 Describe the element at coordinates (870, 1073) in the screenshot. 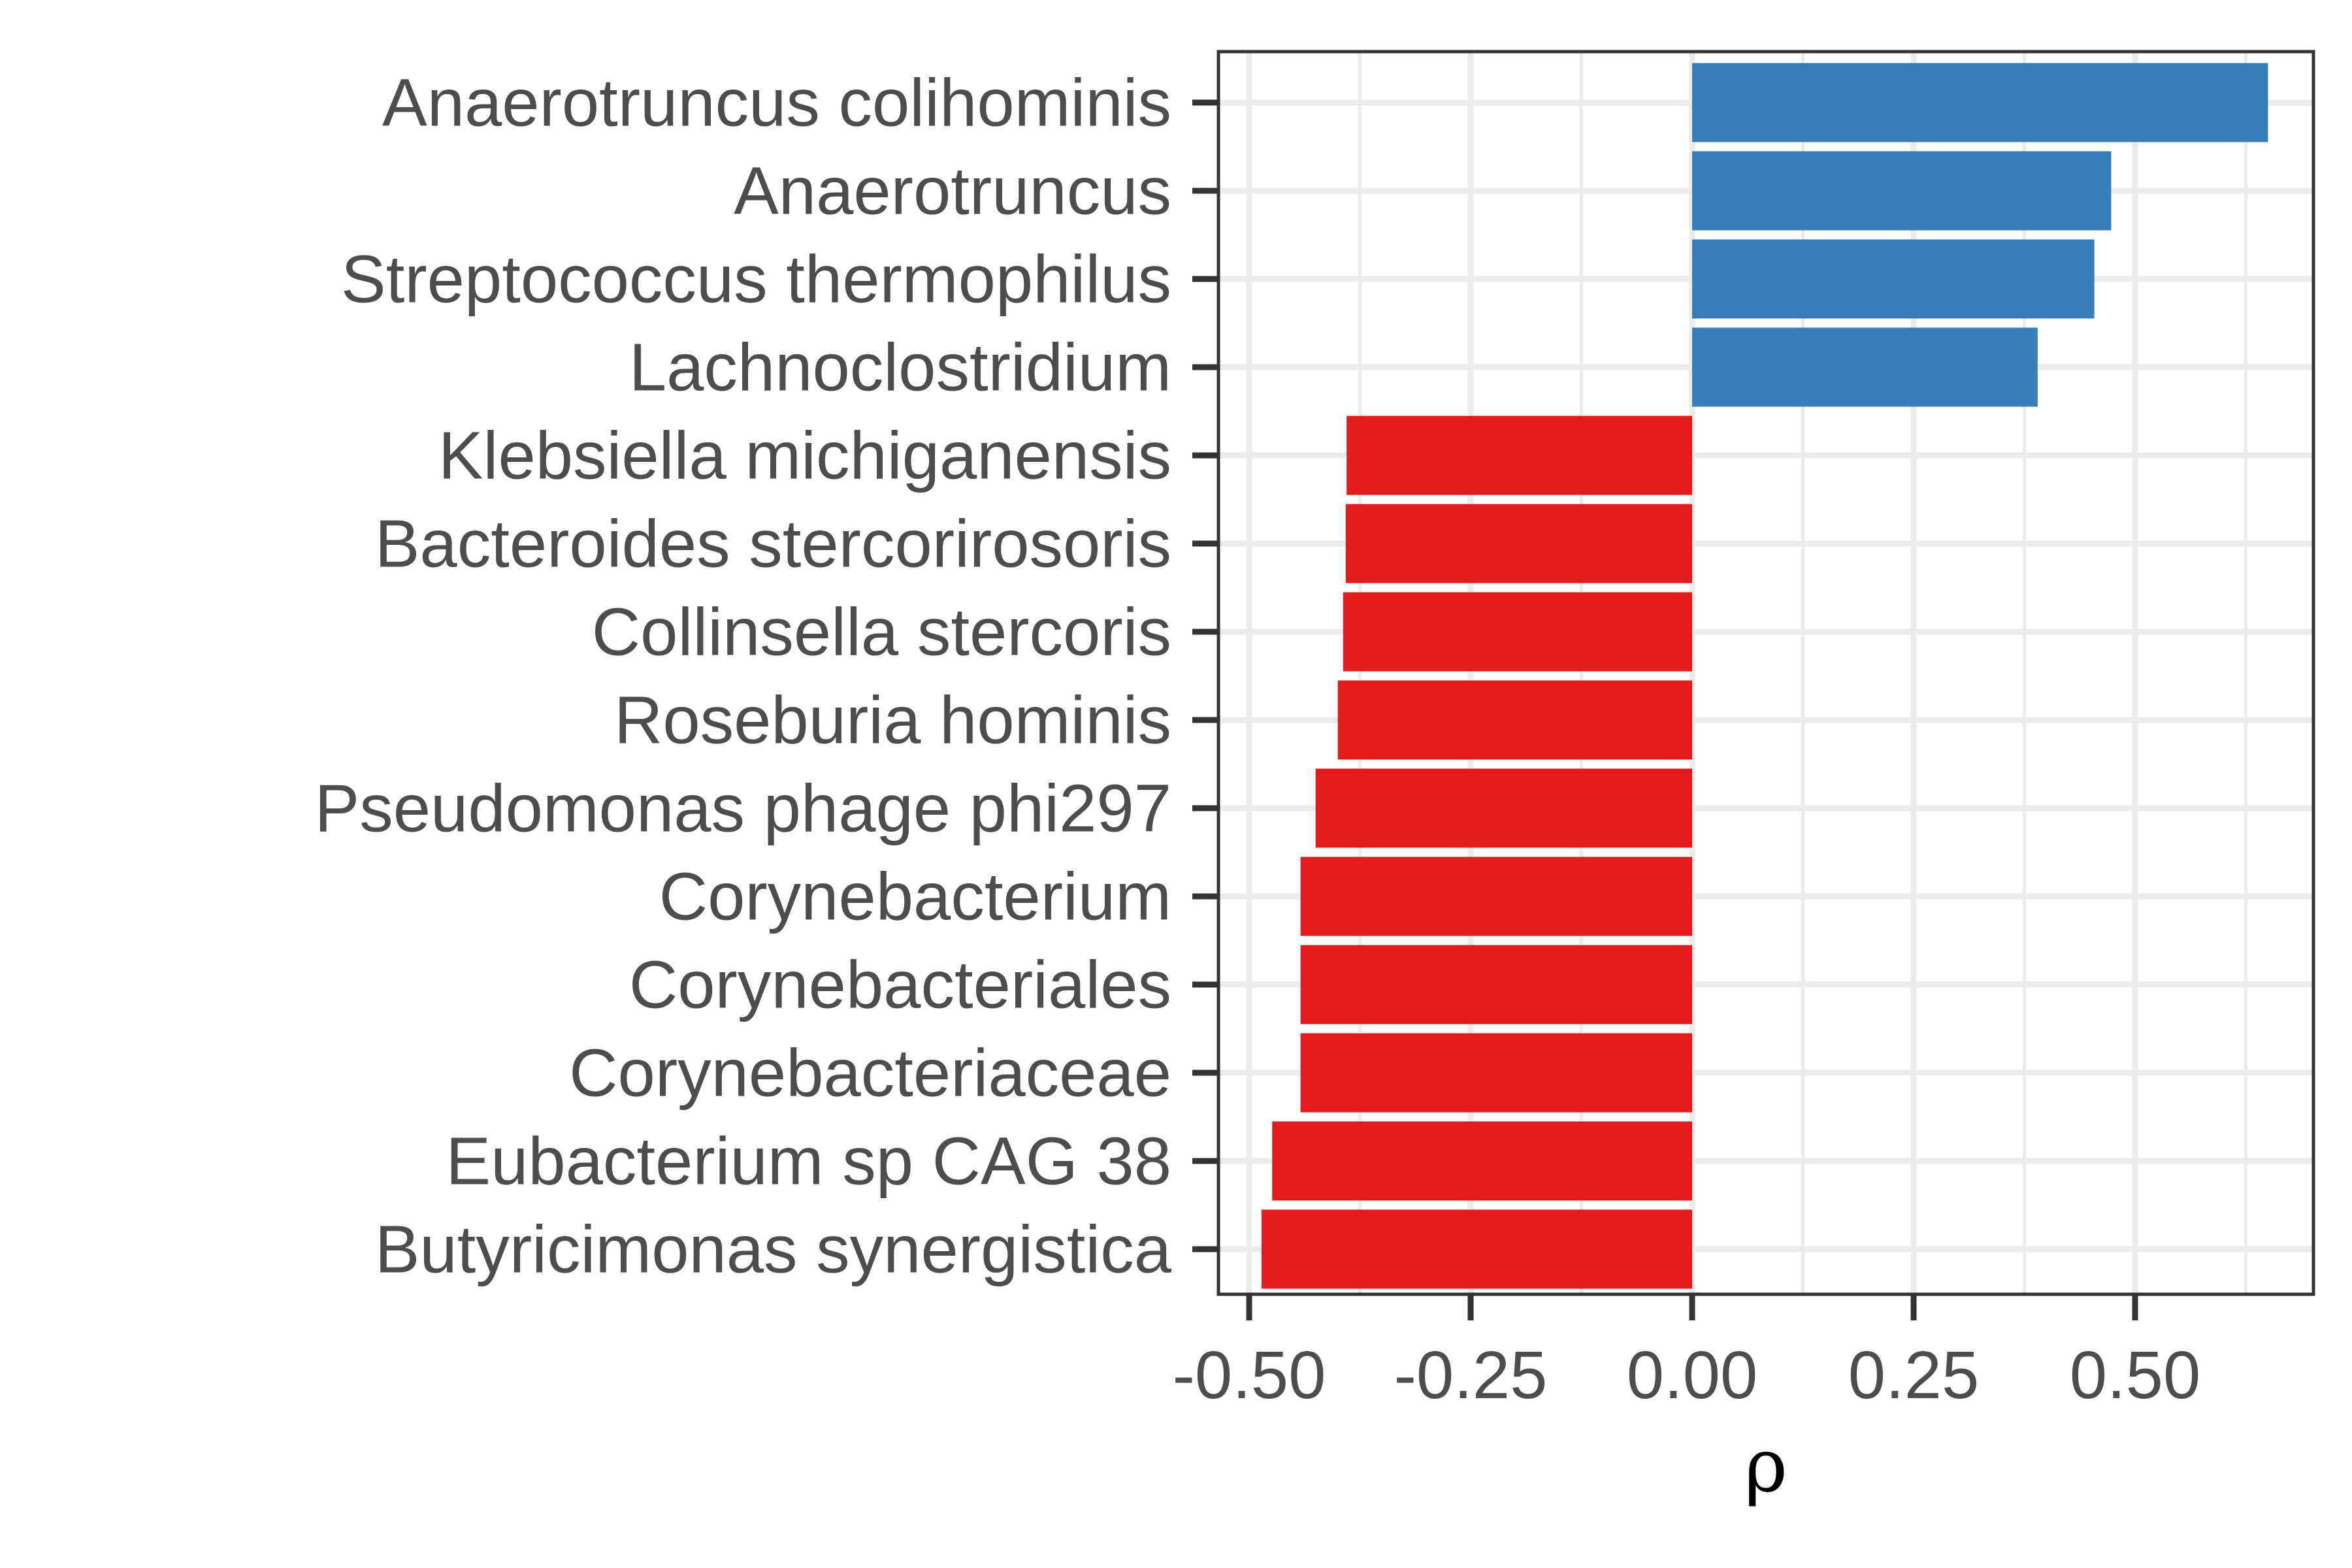

I see `y-tick-label: Corynebacteriaceae` at that location.